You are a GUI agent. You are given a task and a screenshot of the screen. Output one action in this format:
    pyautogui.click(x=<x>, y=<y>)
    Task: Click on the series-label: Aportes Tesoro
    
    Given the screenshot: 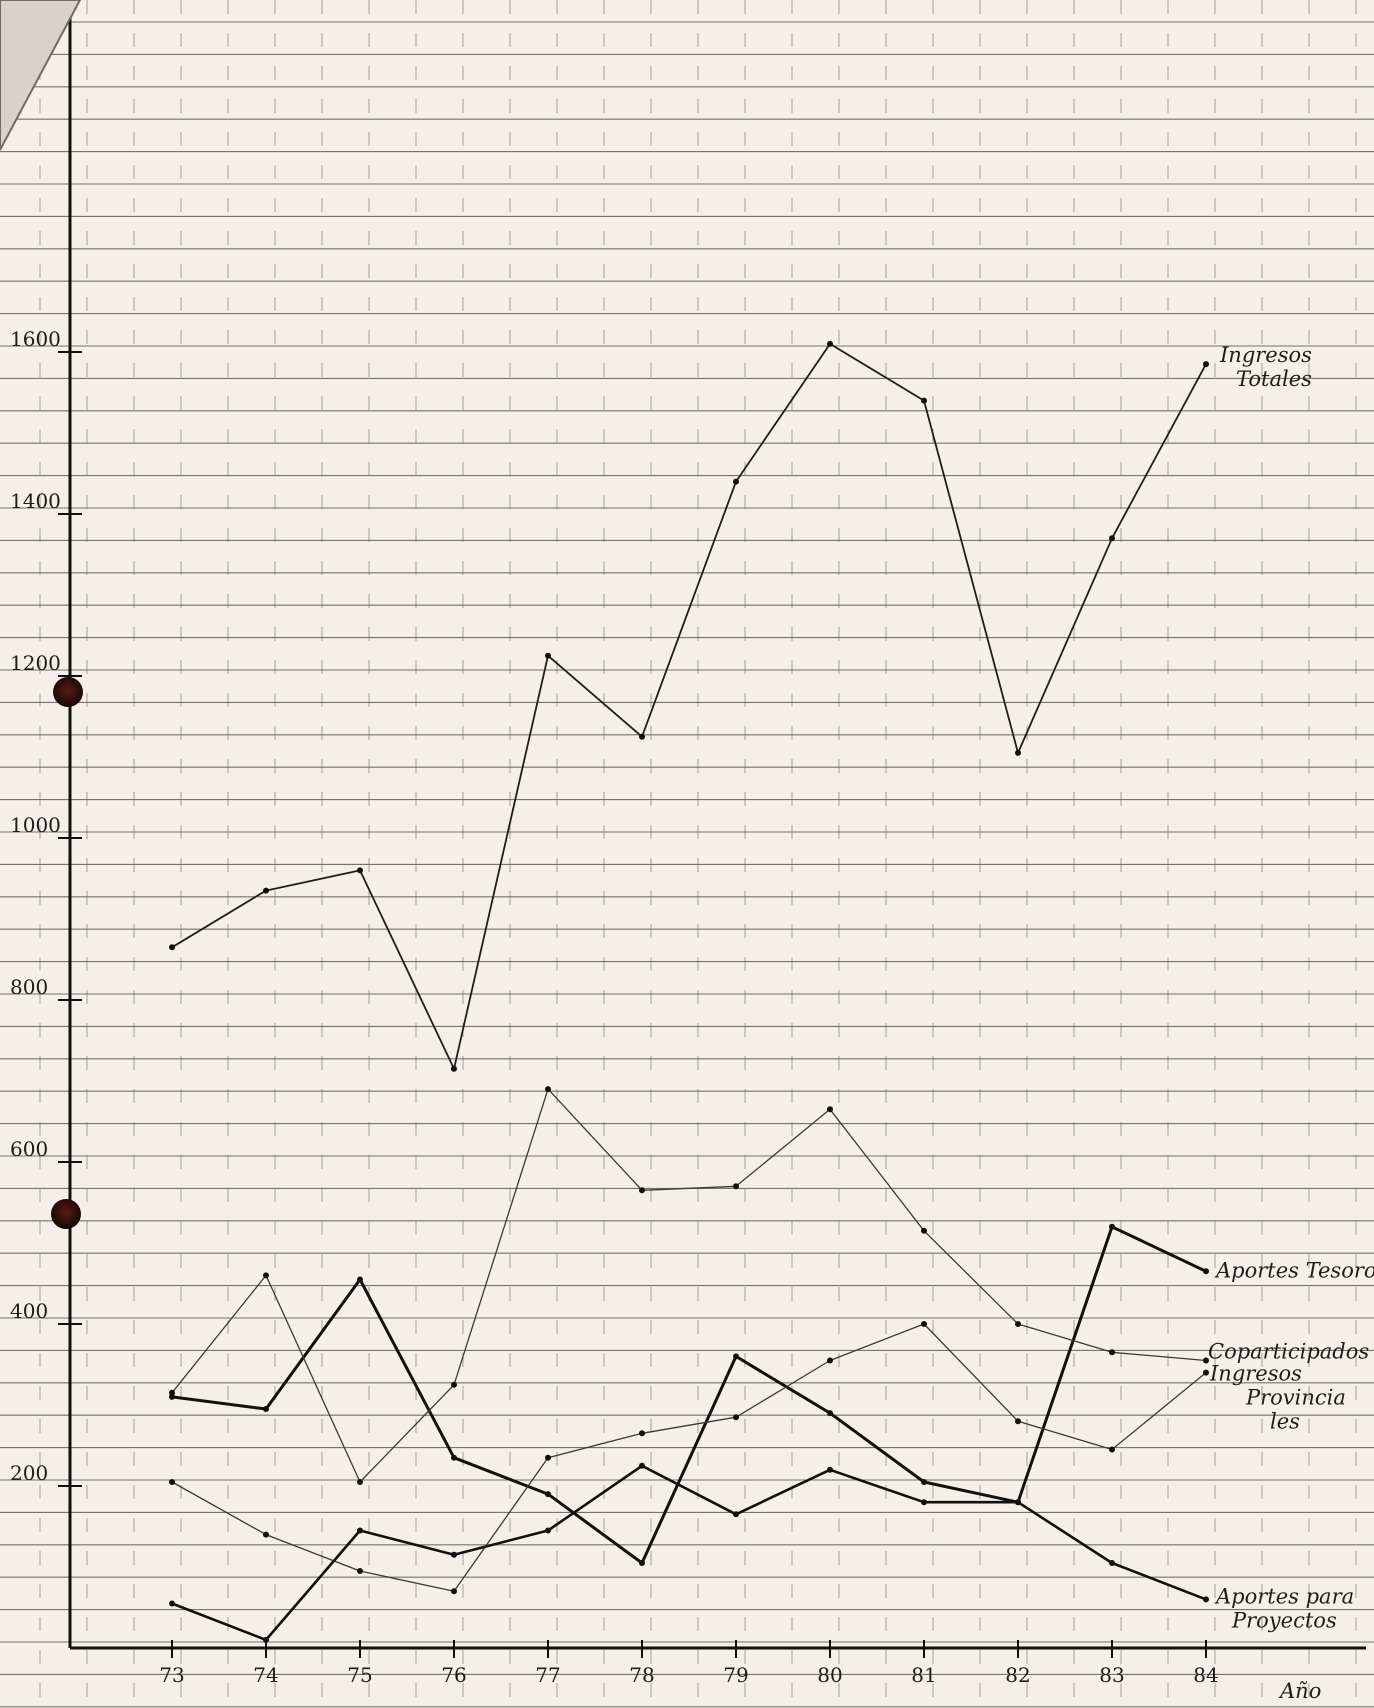 What is the action you would take?
    pyautogui.click(x=1294, y=1270)
    